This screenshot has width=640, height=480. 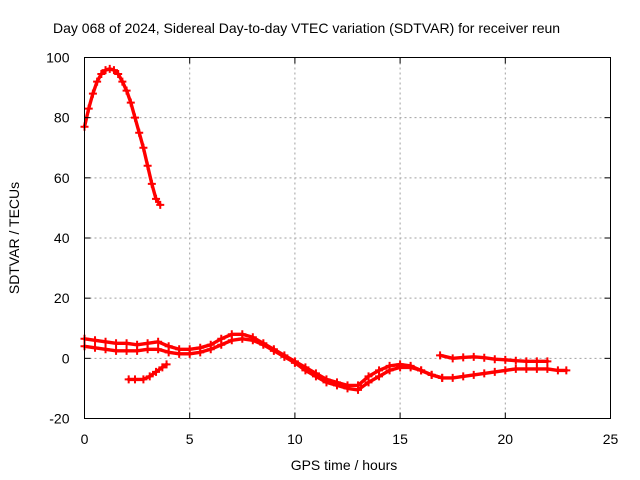 What do you see at coordinates (611, 439) in the screenshot?
I see `x-tick-label: 25` at bounding box center [611, 439].